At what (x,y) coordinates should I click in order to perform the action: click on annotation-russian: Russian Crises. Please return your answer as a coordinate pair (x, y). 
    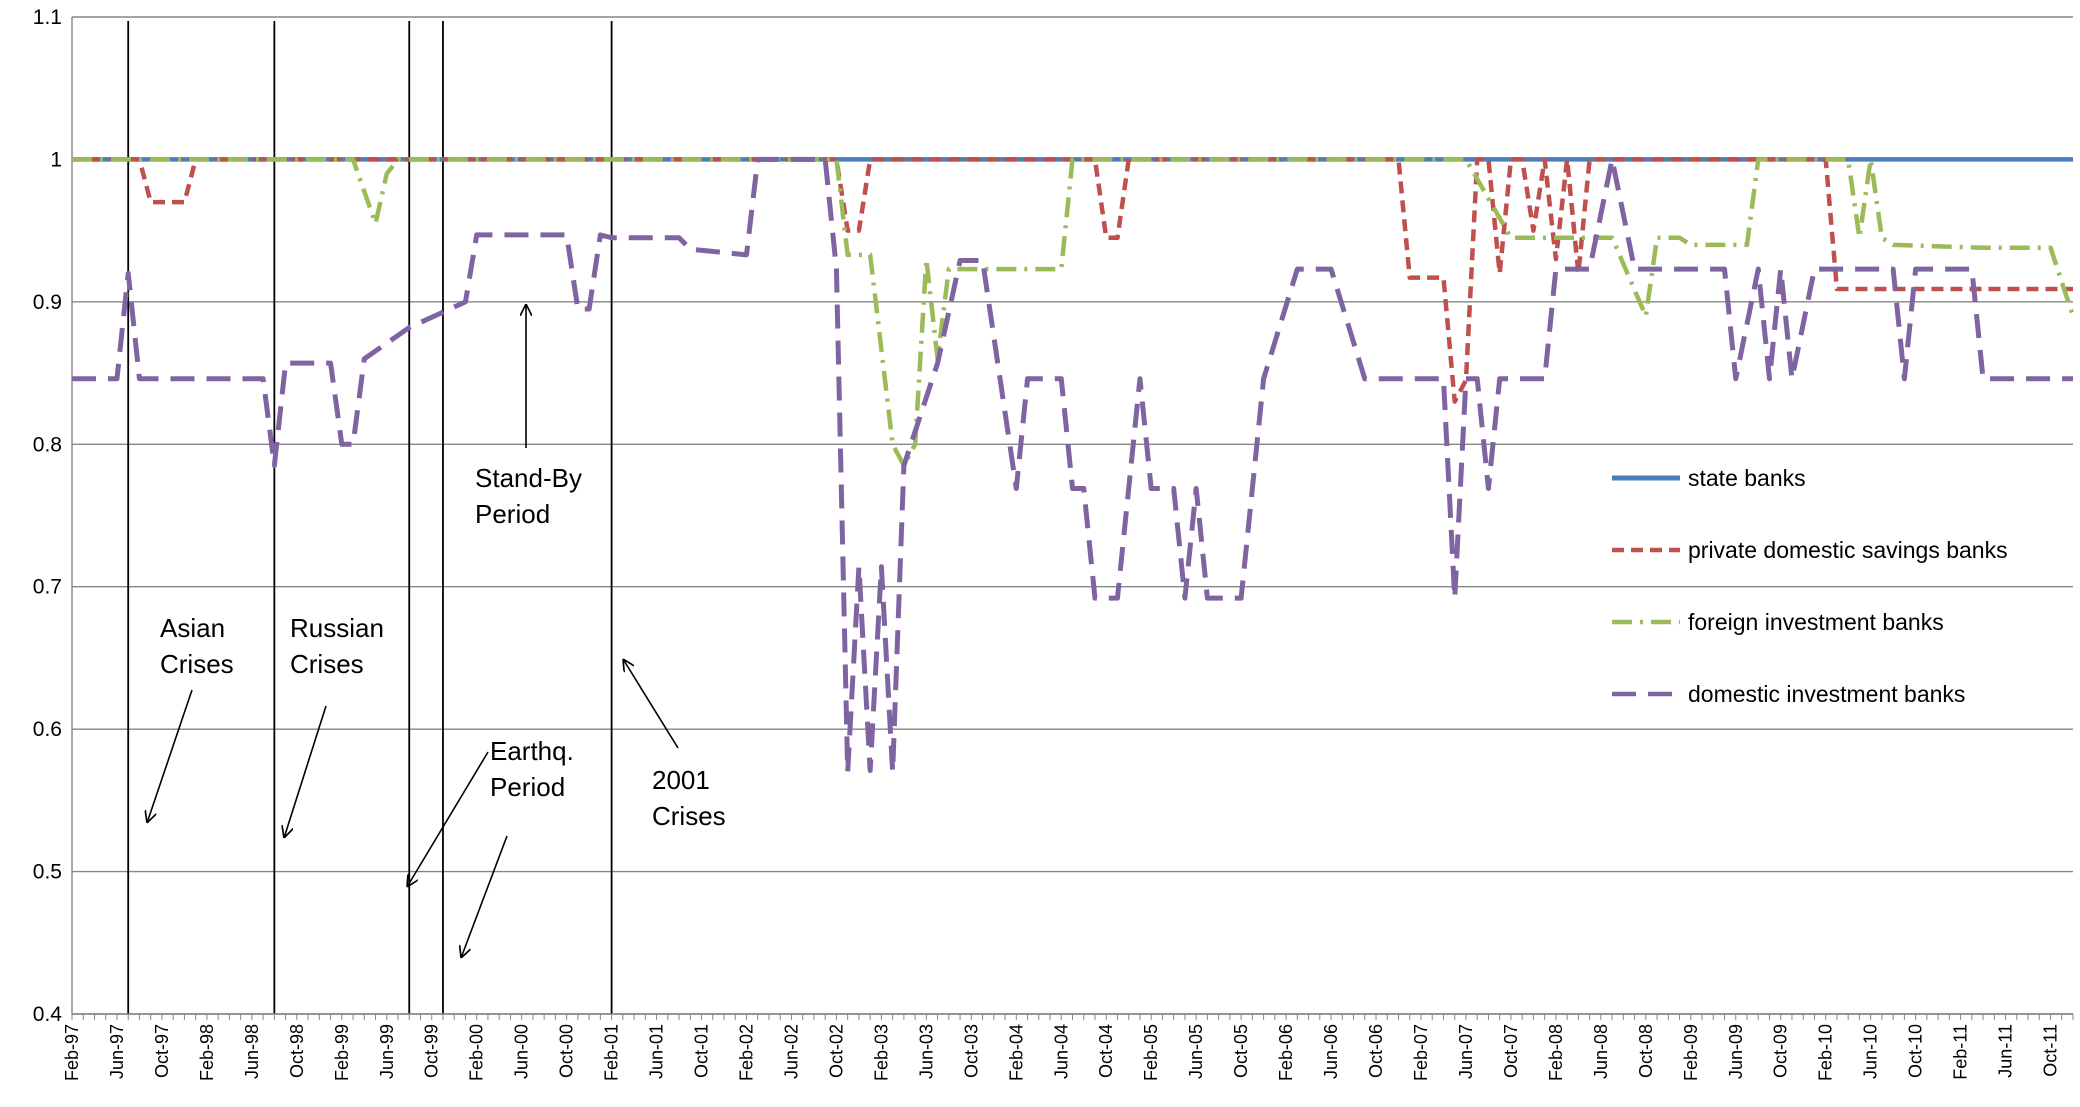
    Looking at the image, I should click on (337, 646).